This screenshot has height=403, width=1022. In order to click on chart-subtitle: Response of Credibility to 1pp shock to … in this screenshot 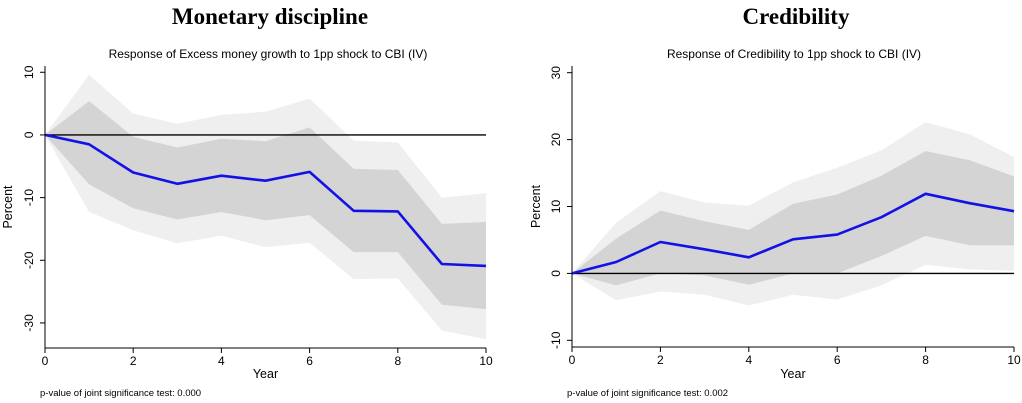, I will do `click(794, 54)`.